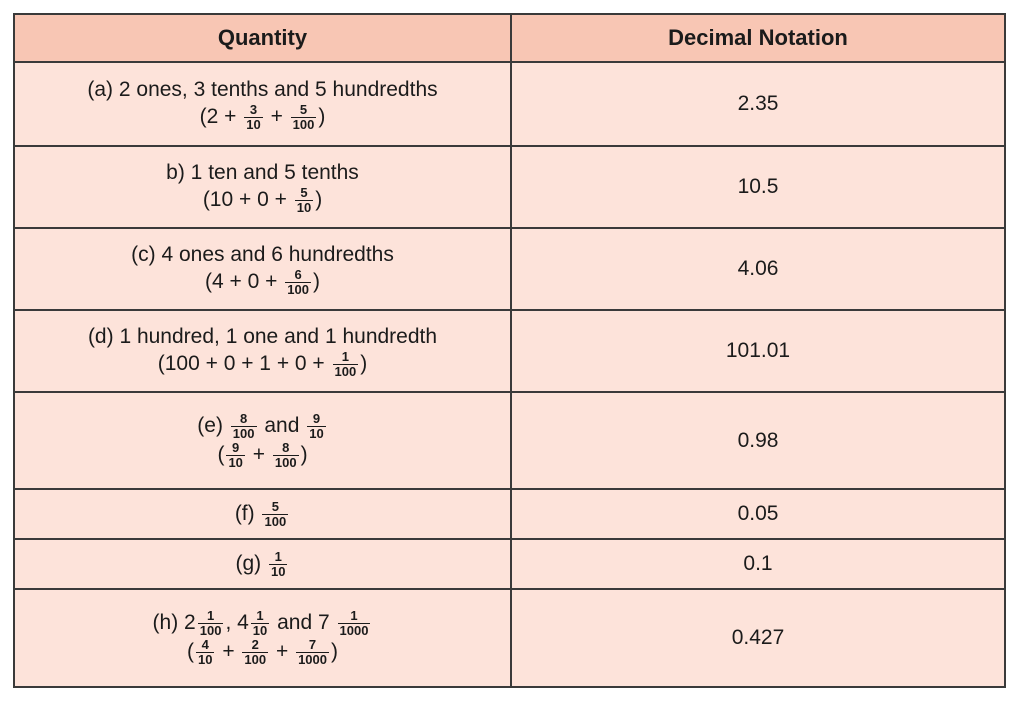 The width and height of the screenshot is (1024, 702). I want to click on decimal-value: 0.98, so click(758, 440).